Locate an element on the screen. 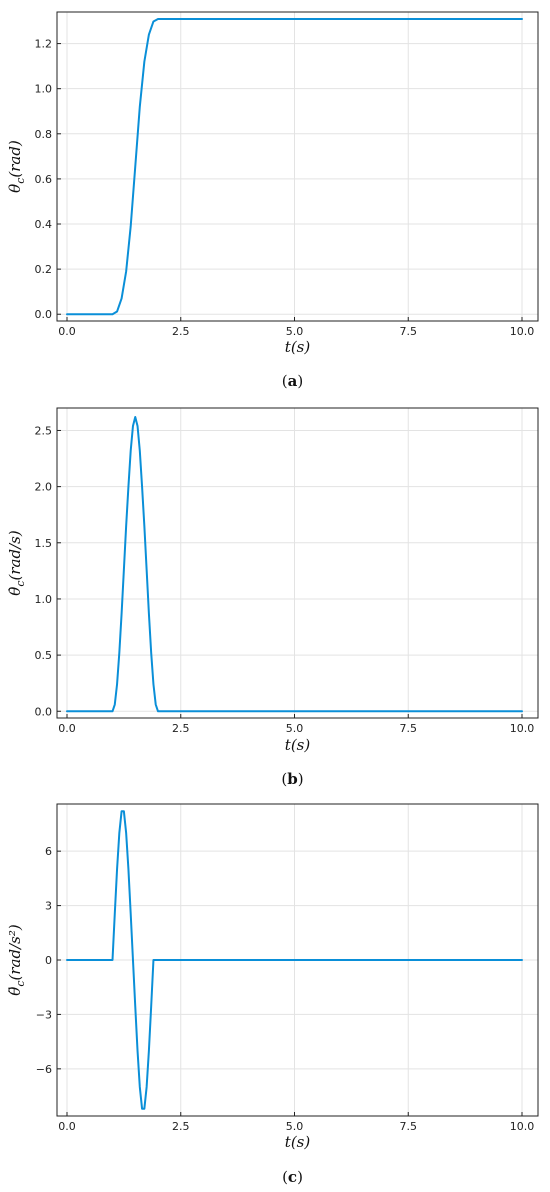  y-tick-label: 0 is located at coordinates (48, 960).